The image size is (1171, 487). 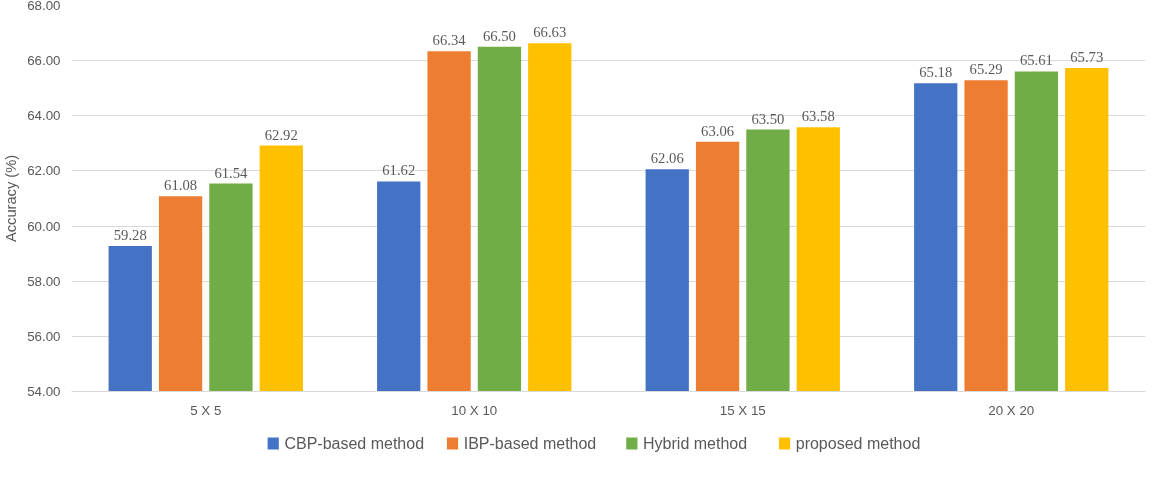 I want to click on data-label: 65.29, so click(x=986, y=69).